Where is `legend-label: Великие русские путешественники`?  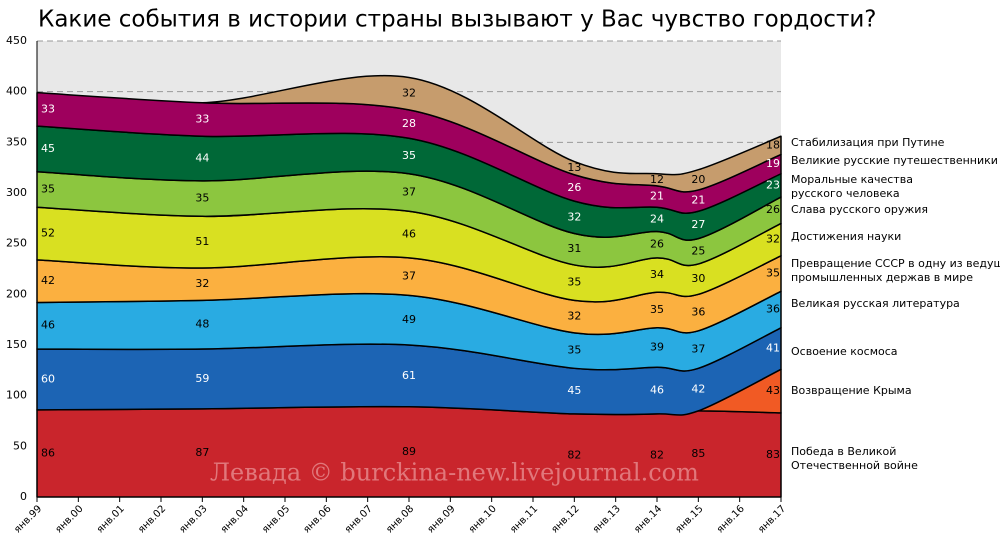
legend-label: Великие русские путешественники is located at coordinates (894, 160).